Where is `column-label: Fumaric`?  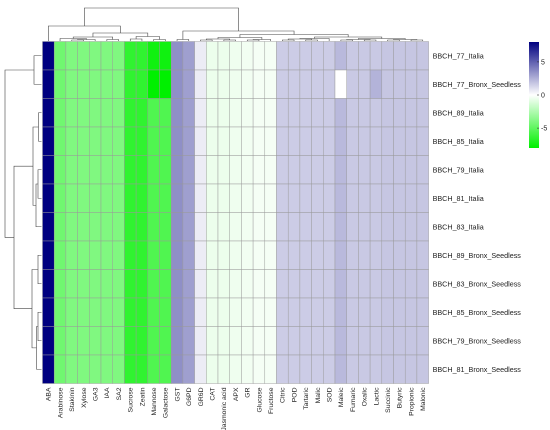 column-label: Fumaric is located at coordinates (353, 399).